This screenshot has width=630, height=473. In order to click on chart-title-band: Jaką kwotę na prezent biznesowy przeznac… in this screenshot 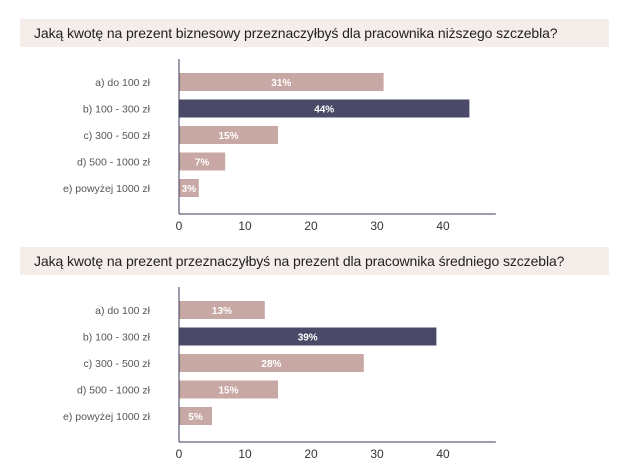, I will do `click(314, 33)`.